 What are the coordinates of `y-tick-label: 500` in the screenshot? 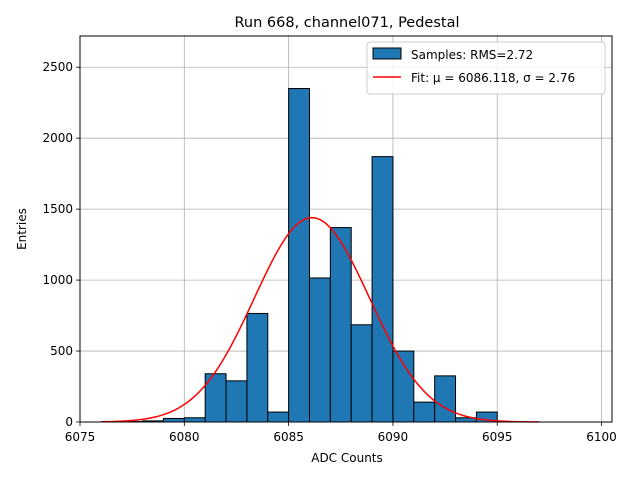 It's located at (61, 351).